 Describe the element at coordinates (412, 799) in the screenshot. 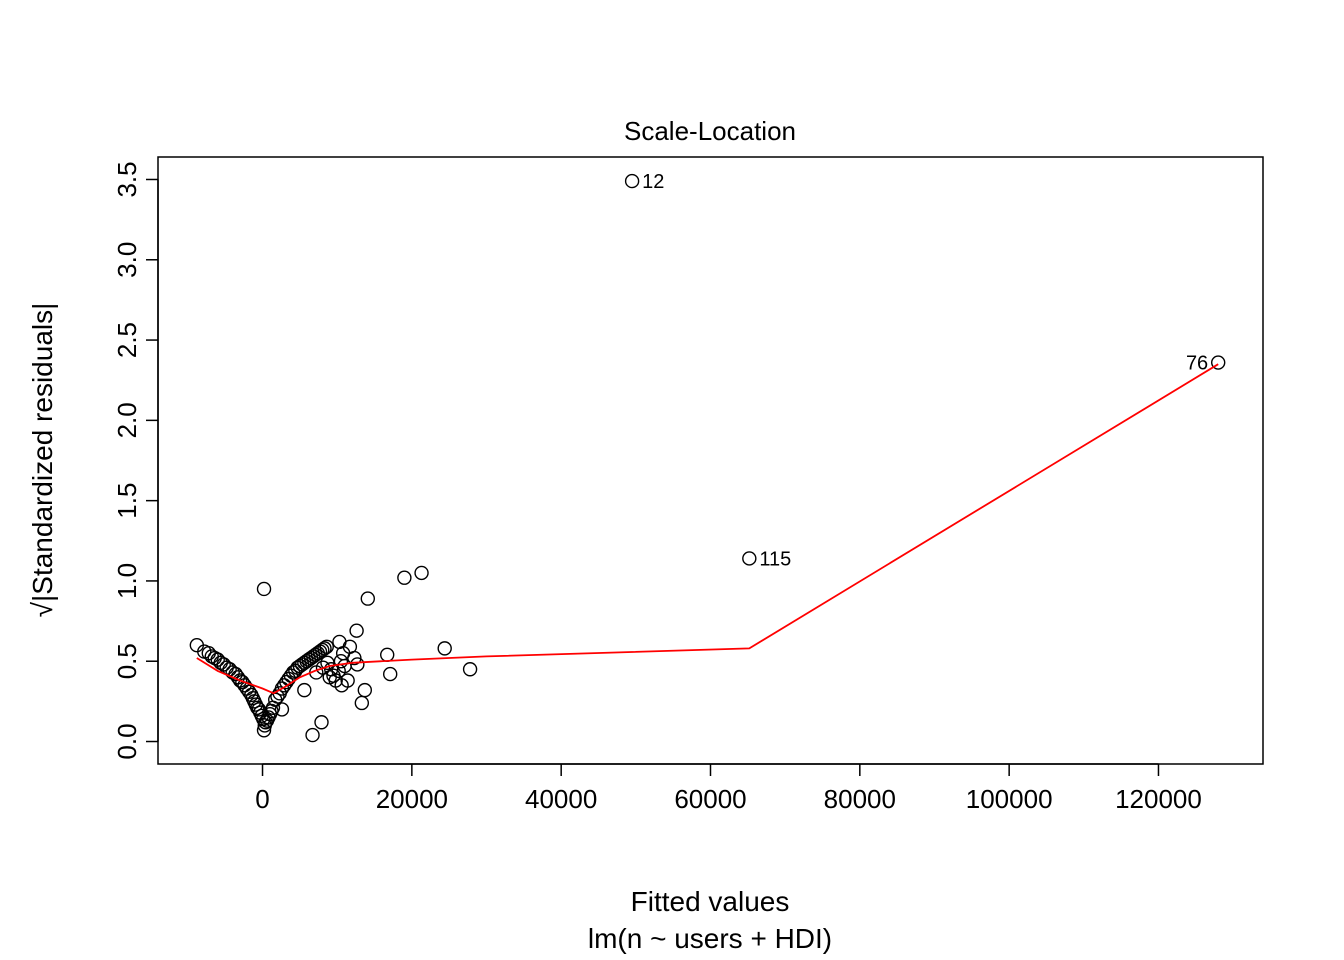

I see `x-tick-label: 20000` at that location.